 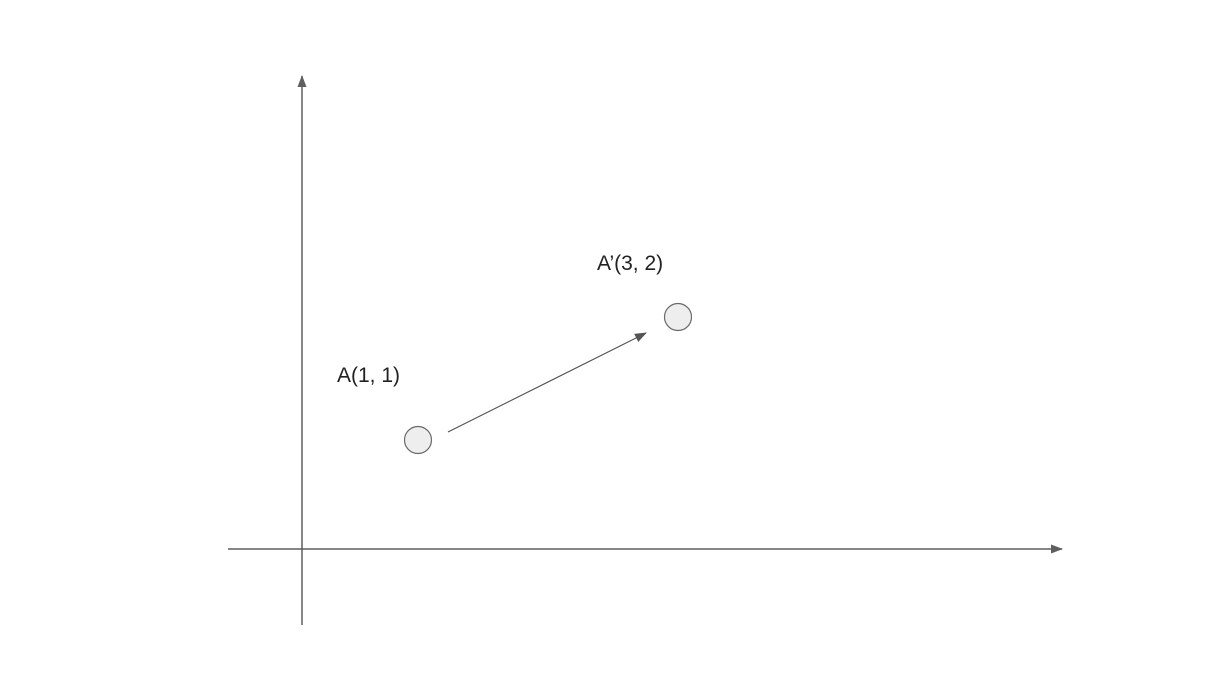 I want to click on point-a-prime, so click(x=678, y=317).